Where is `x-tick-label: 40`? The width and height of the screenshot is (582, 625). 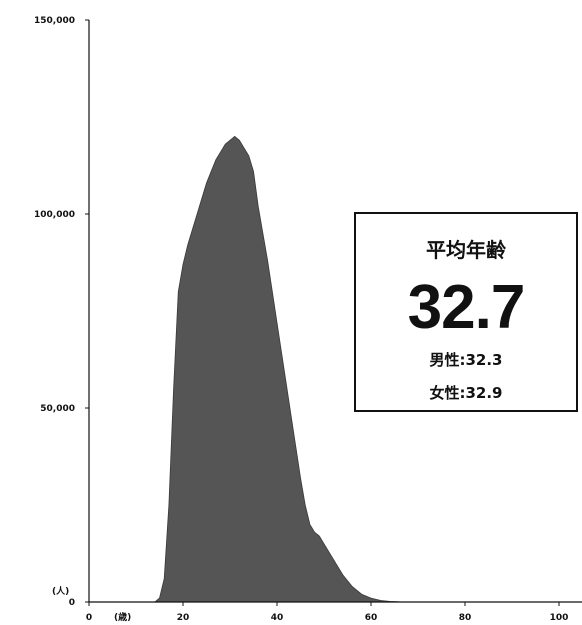 x-tick-label: 40 is located at coordinates (277, 618).